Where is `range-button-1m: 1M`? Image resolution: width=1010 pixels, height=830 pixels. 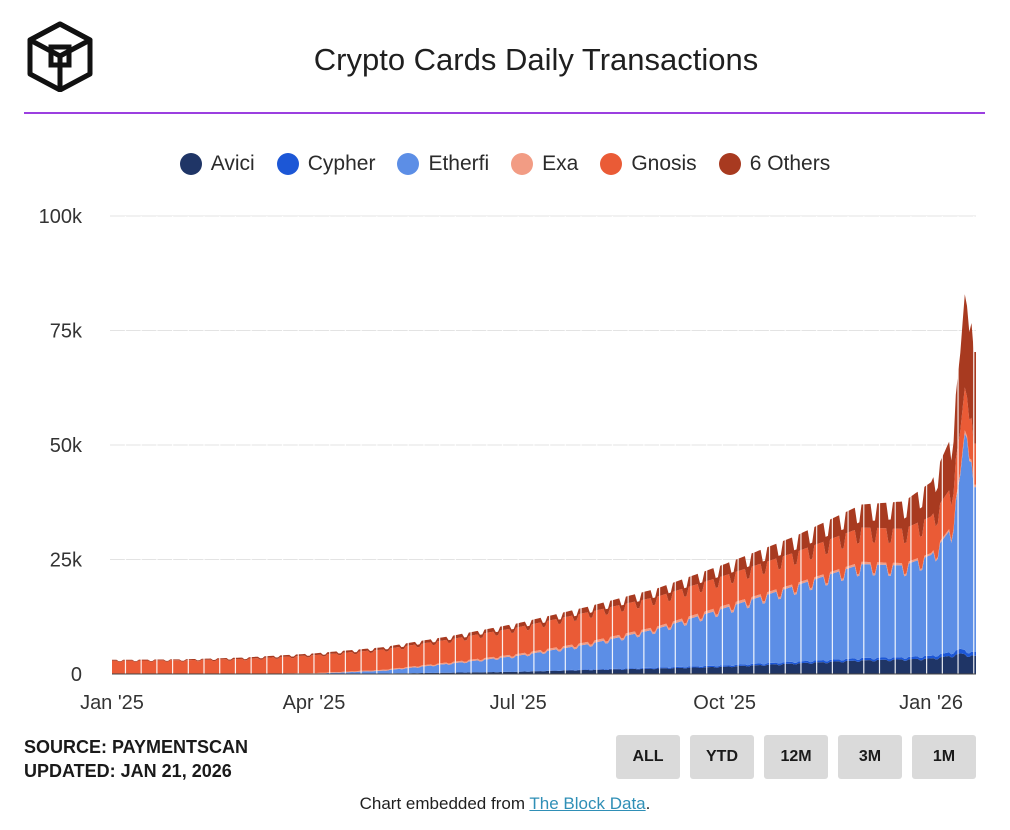 range-button-1m: 1M is located at coordinates (944, 757).